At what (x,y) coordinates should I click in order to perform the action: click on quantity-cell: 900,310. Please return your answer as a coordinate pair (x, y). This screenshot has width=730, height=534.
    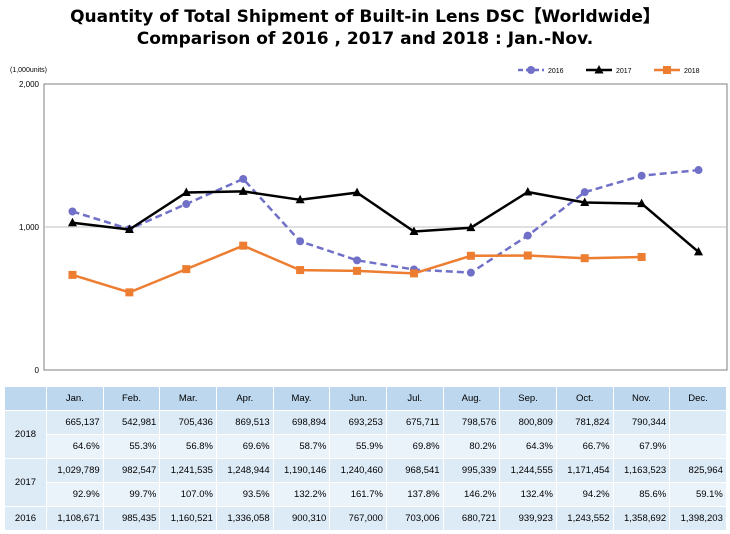
    Looking at the image, I should click on (301, 518).